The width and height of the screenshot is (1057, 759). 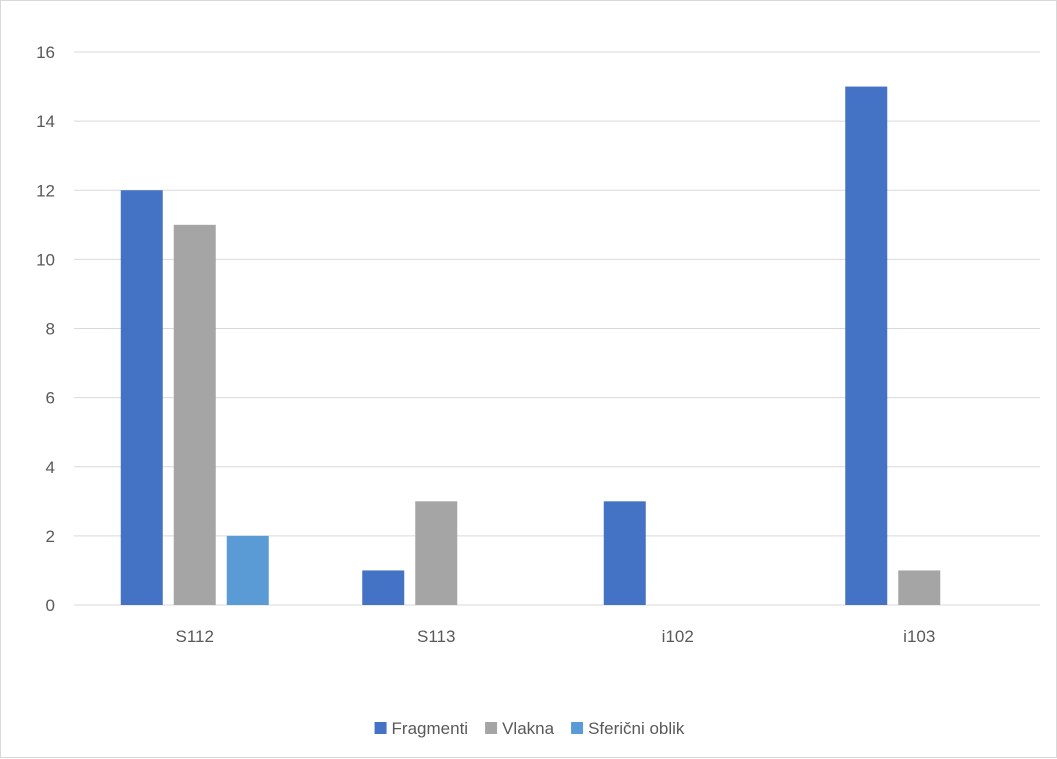 I want to click on bar-fragmenti-s112, so click(x=141, y=397).